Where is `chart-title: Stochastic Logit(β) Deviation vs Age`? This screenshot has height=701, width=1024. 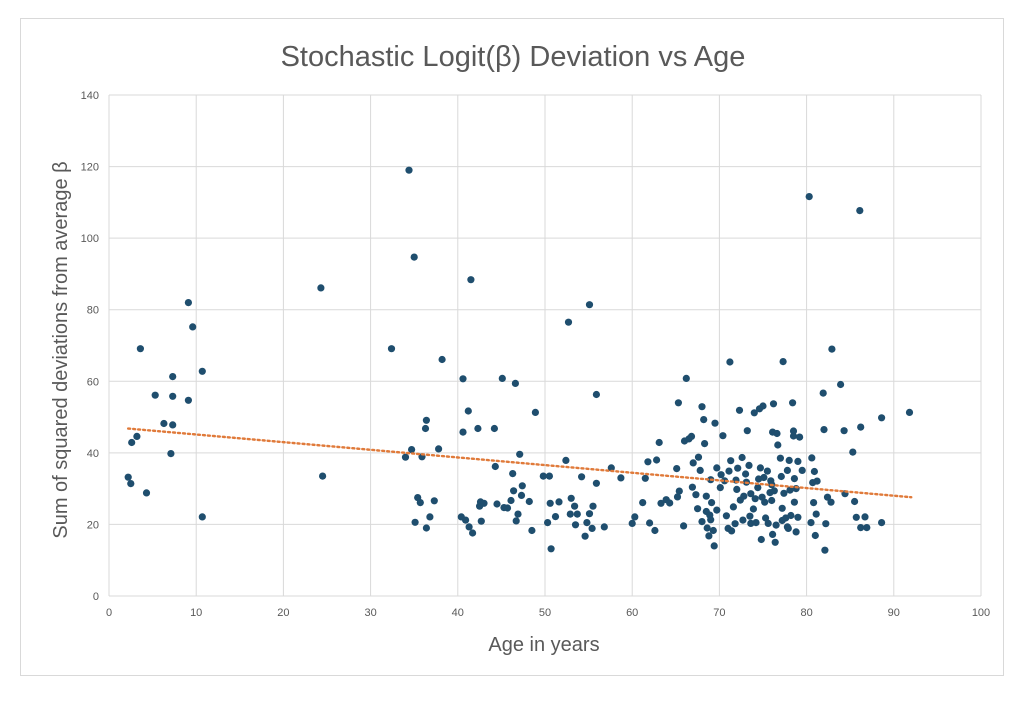
chart-title: Stochastic Logit(β) Deviation vs Age is located at coordinates (513, 57).